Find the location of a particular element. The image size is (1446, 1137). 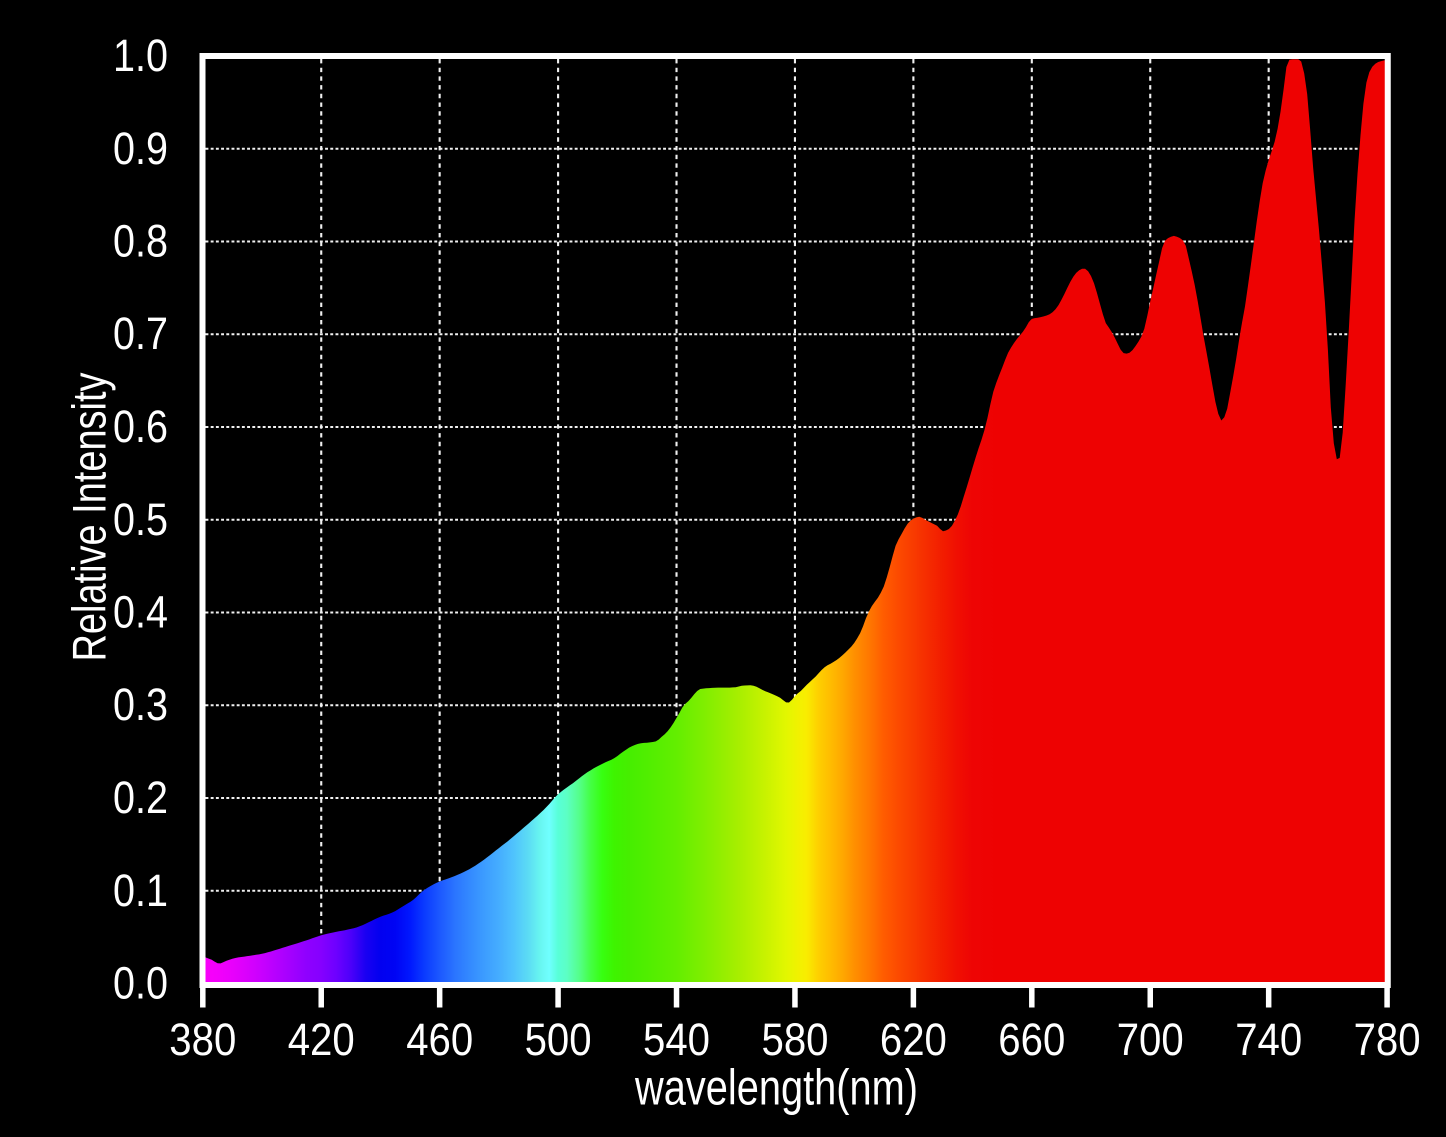

svg-text: 0.3 is located at coordinates (140, 704).